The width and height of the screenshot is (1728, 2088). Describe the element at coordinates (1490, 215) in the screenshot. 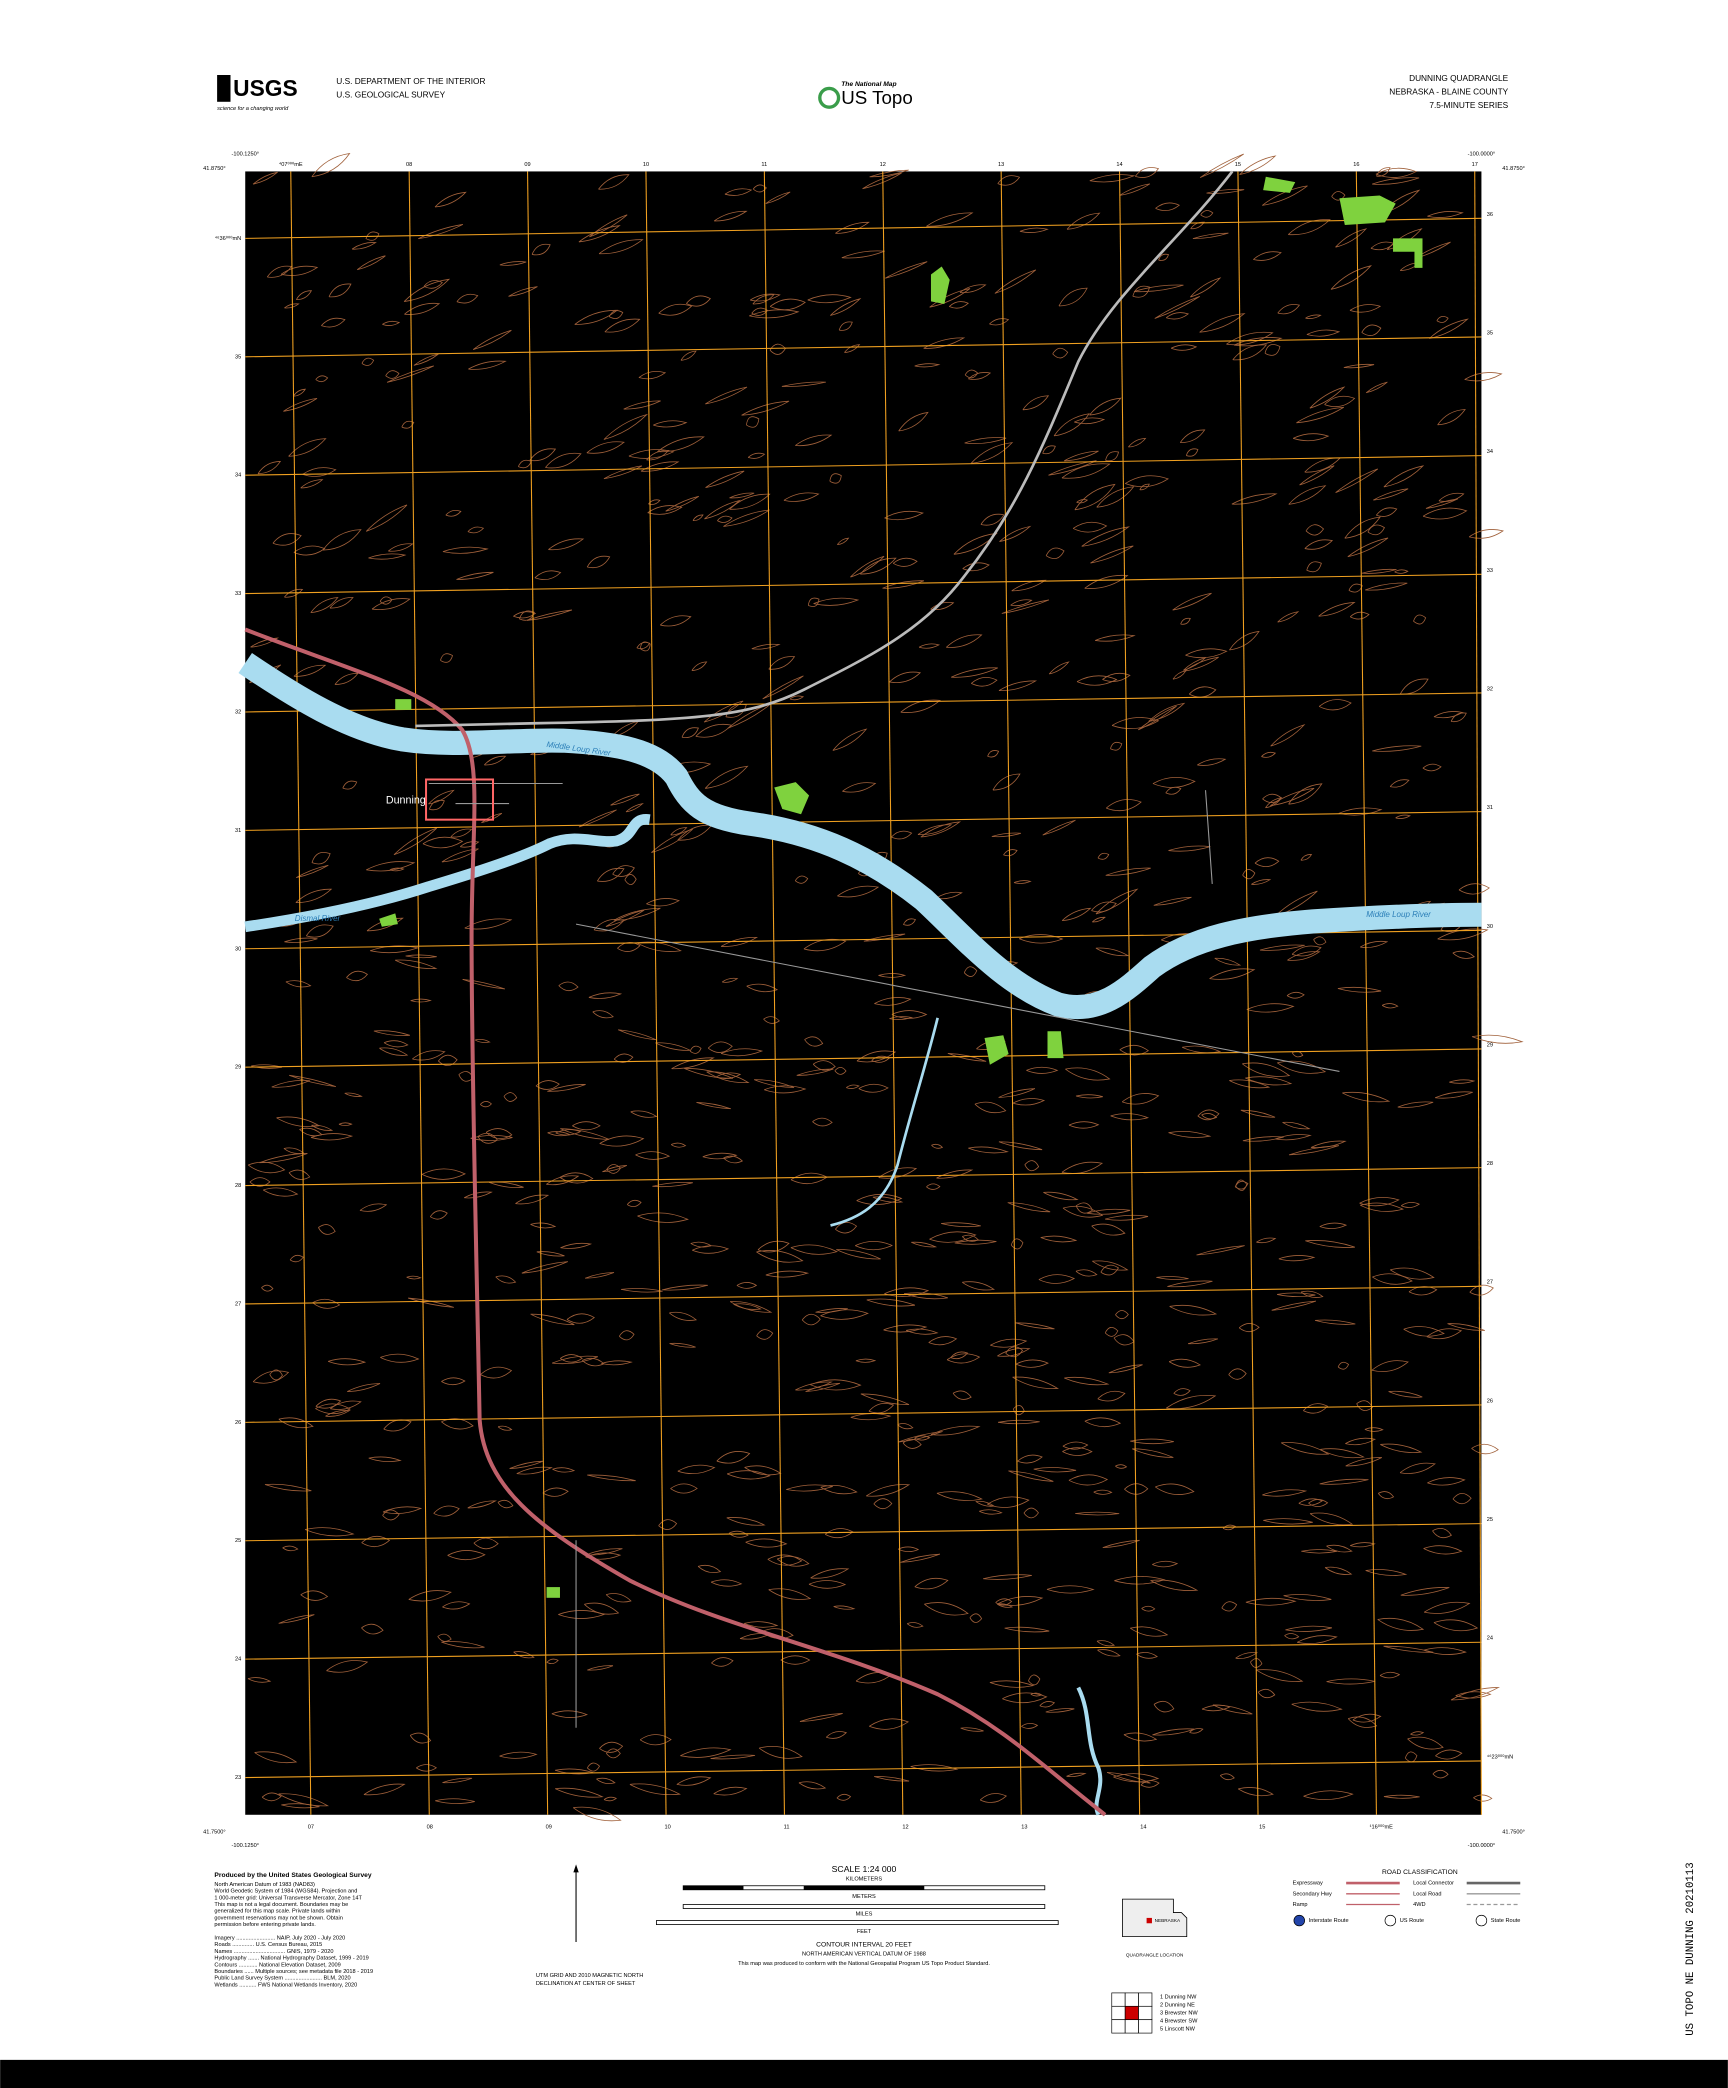

I see `grid-label: 36` at that location.